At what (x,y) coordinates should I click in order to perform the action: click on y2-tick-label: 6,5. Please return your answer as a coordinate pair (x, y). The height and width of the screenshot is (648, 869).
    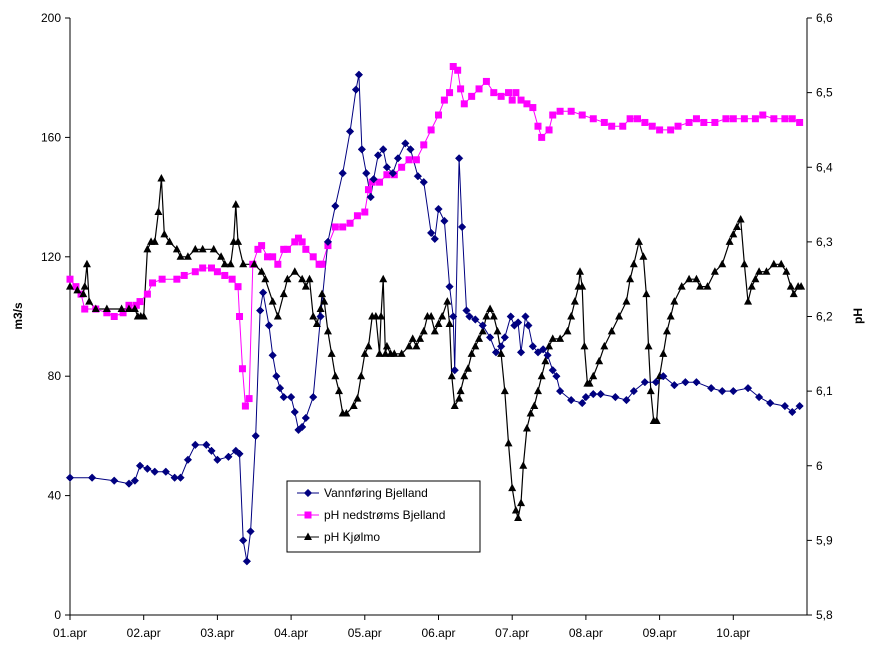
    Looking at the image, I should click on (824, 93).